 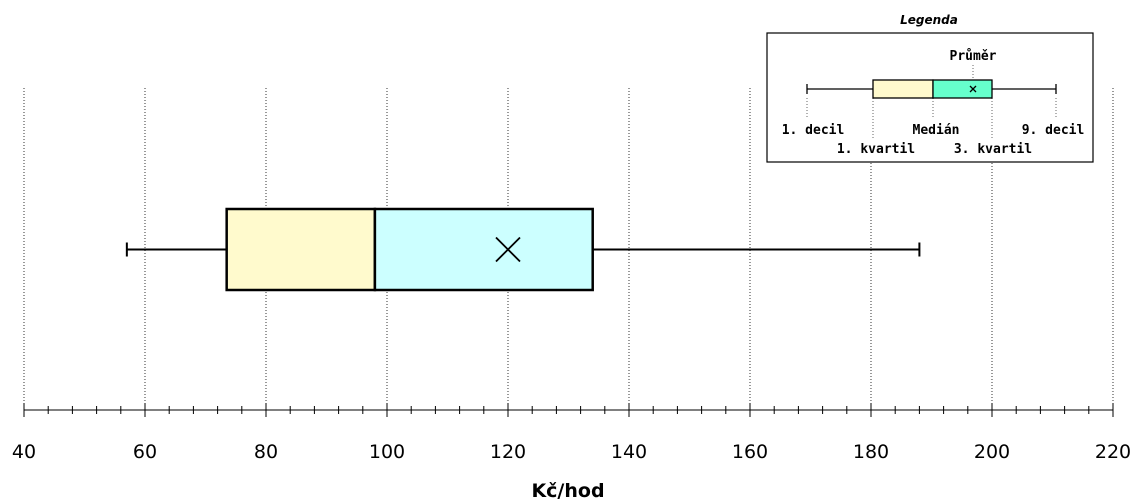 What do you see at coordinates (750, 452) in the screenshot?
I see `x-tick-label: 160` at bounding box center [750, 452].